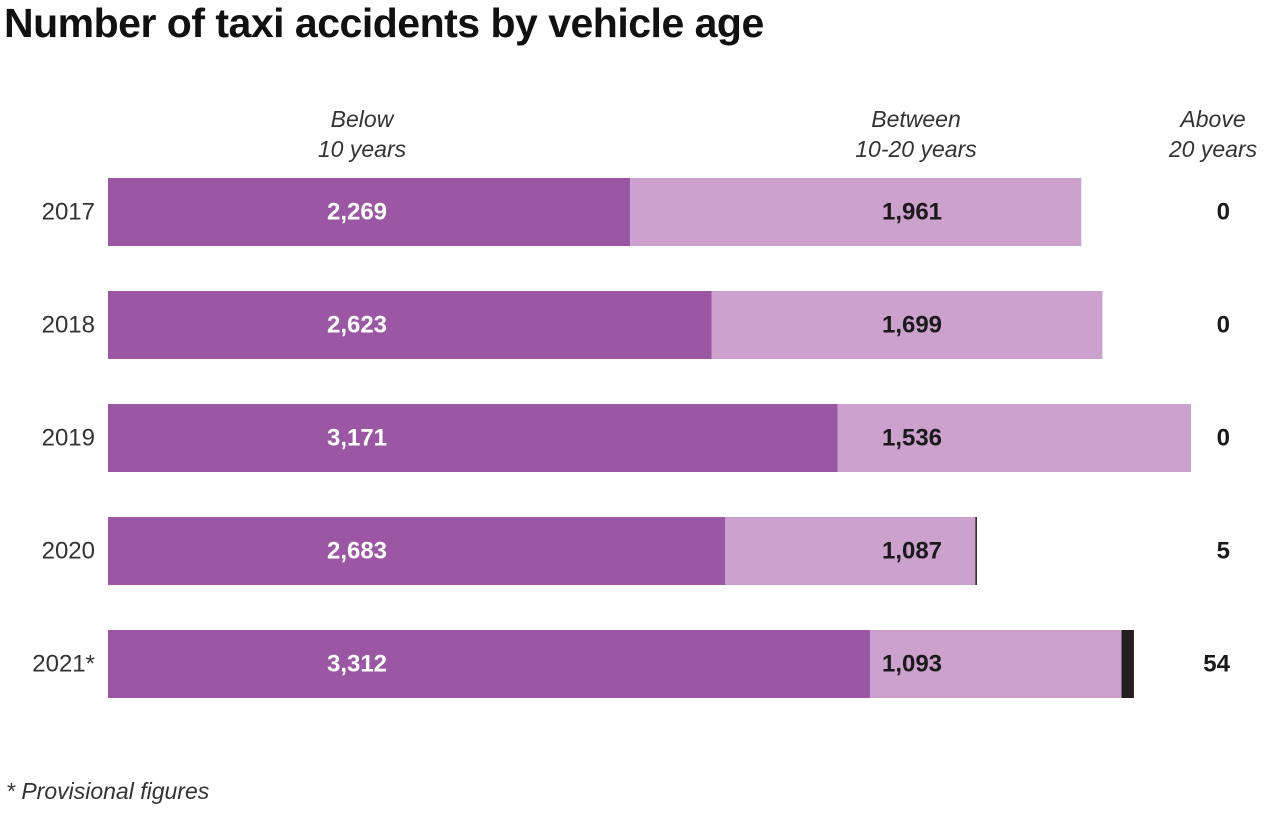 Image resolution: width=1280 pixels, height=815 pixels. I want to click on value-label-below-10: 3,171, so click(357, 438).